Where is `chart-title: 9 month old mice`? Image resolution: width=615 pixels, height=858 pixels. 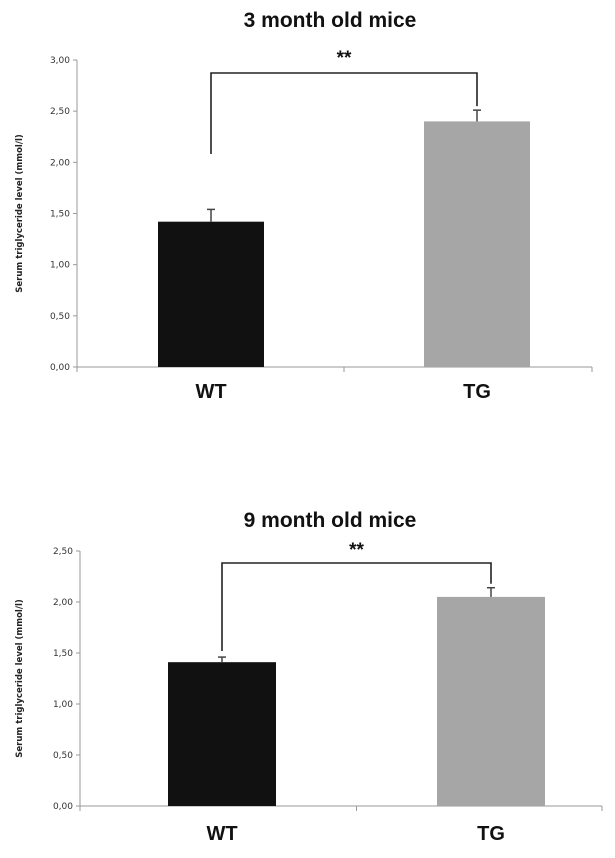 chart-title: 9 month old mice is located at coordinates (330, 520).